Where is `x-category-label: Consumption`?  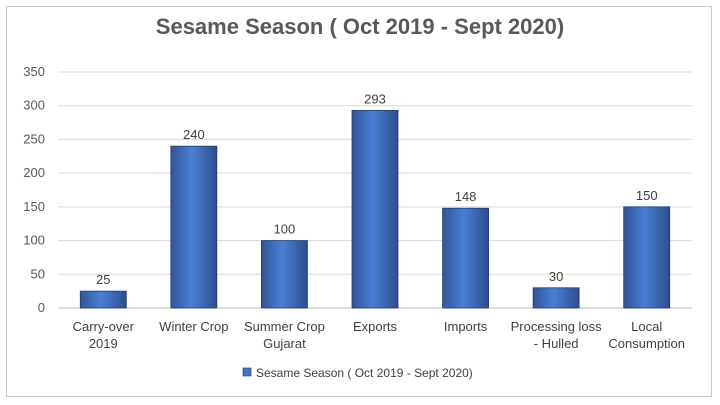 x-category-label: Consumption is located at coordinates (646, 343).